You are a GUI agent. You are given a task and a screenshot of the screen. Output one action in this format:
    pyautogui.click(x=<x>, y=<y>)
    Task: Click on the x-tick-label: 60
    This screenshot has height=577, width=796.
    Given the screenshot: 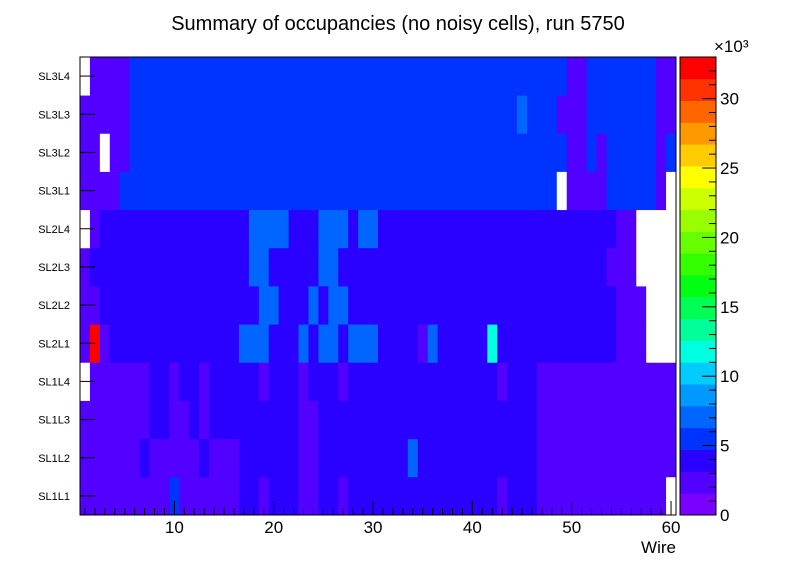 What is the action you would take?
    pyautogui.click(x=671, y=527)
    